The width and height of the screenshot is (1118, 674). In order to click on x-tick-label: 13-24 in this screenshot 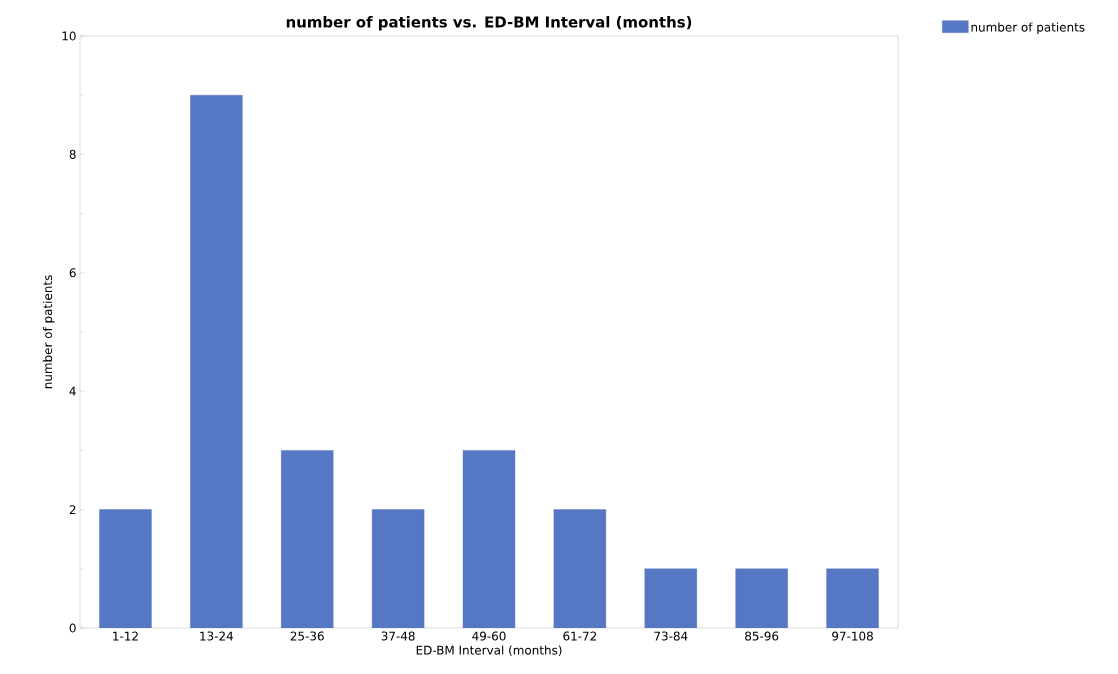, I will do `click(217, 636)`.